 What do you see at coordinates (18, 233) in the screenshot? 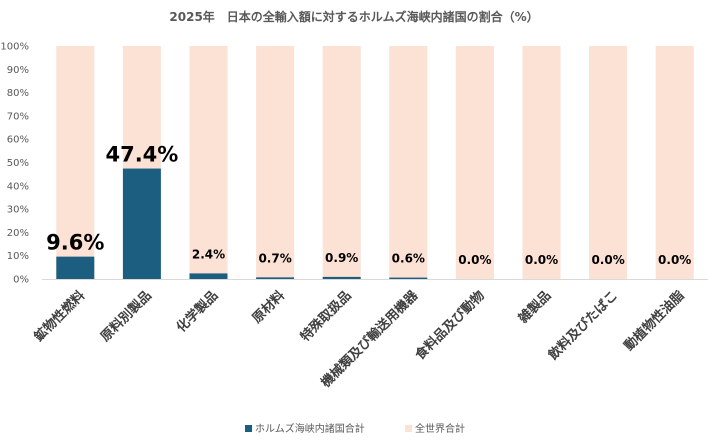
I see `y-tick-label: 20%` at bounding box center [18, 233].